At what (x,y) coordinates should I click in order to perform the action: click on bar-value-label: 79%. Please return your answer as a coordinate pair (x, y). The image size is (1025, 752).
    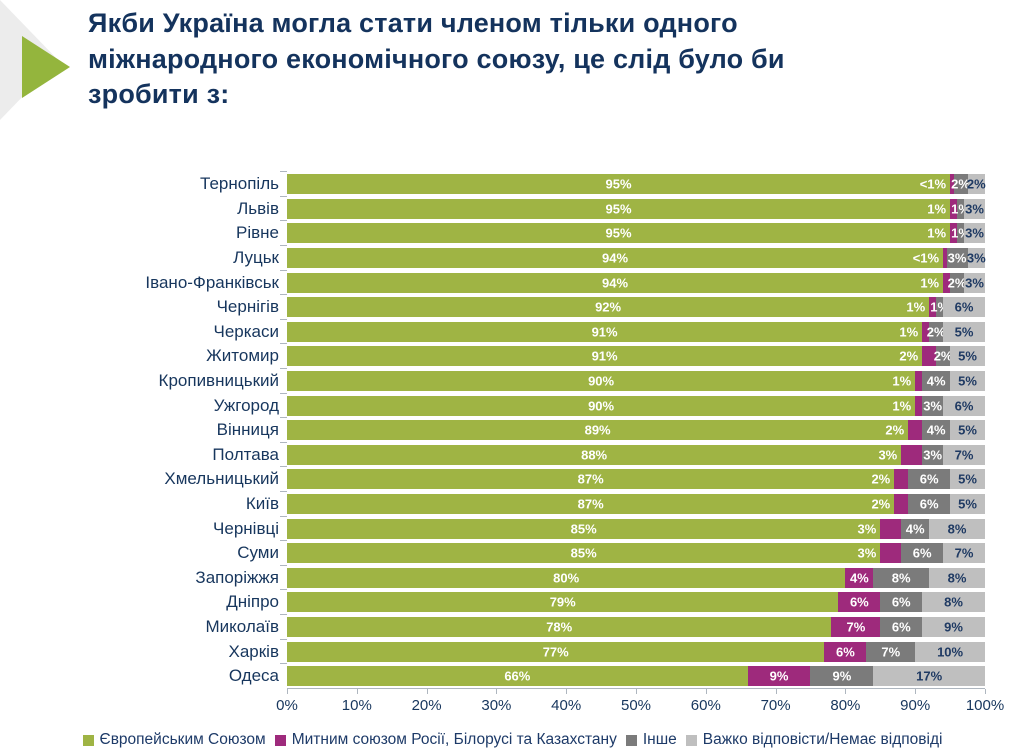
    Looking at the image, I should click on (562, 602).